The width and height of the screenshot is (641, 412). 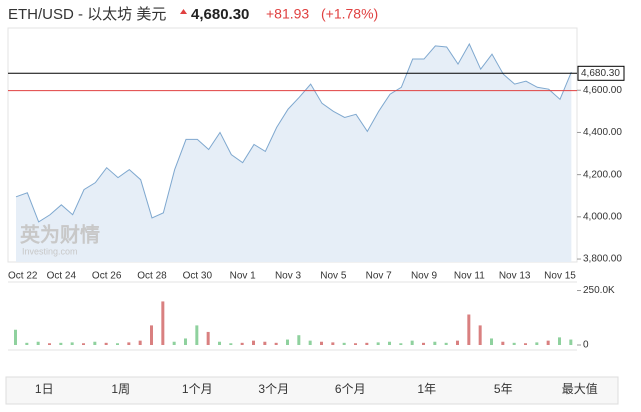 What do you see at coordinates (379, 276) in the screenshot?
I see `x-tick-label: Nov 7` at bounding box center [379, 276].